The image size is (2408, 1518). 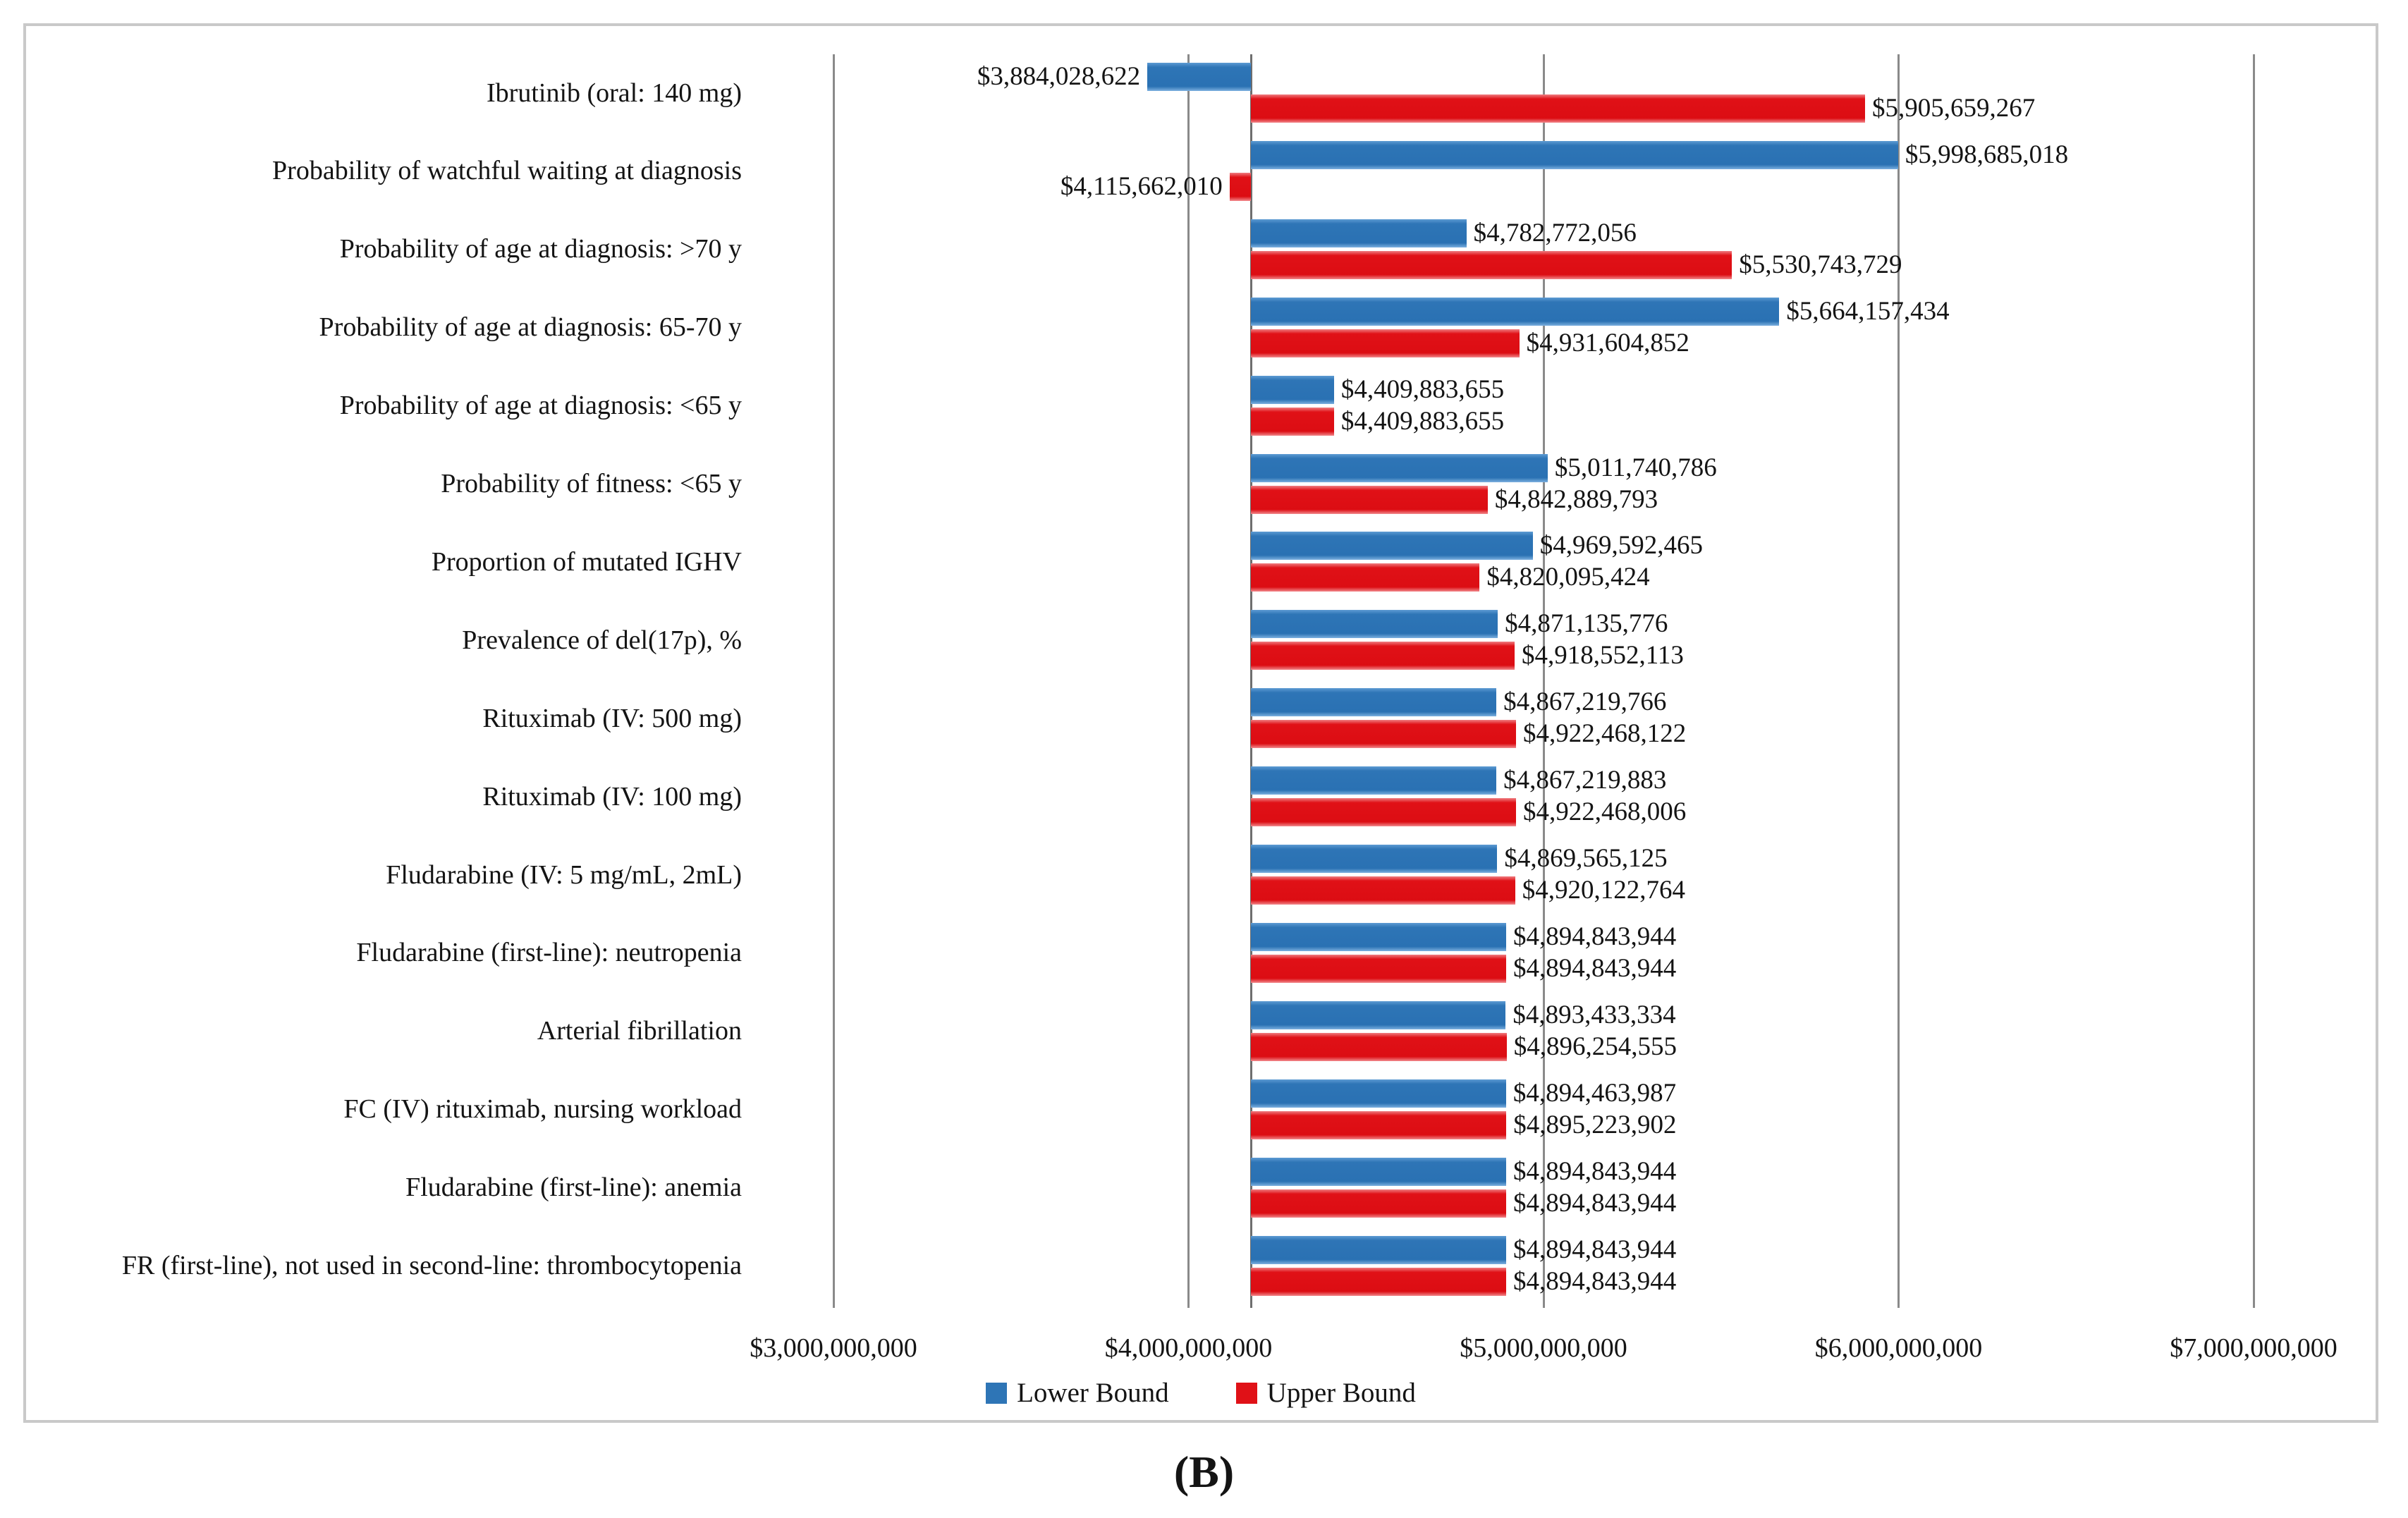 I want to click on bar-value-label: $4,922,468,122, so click(x=1604, y=734).